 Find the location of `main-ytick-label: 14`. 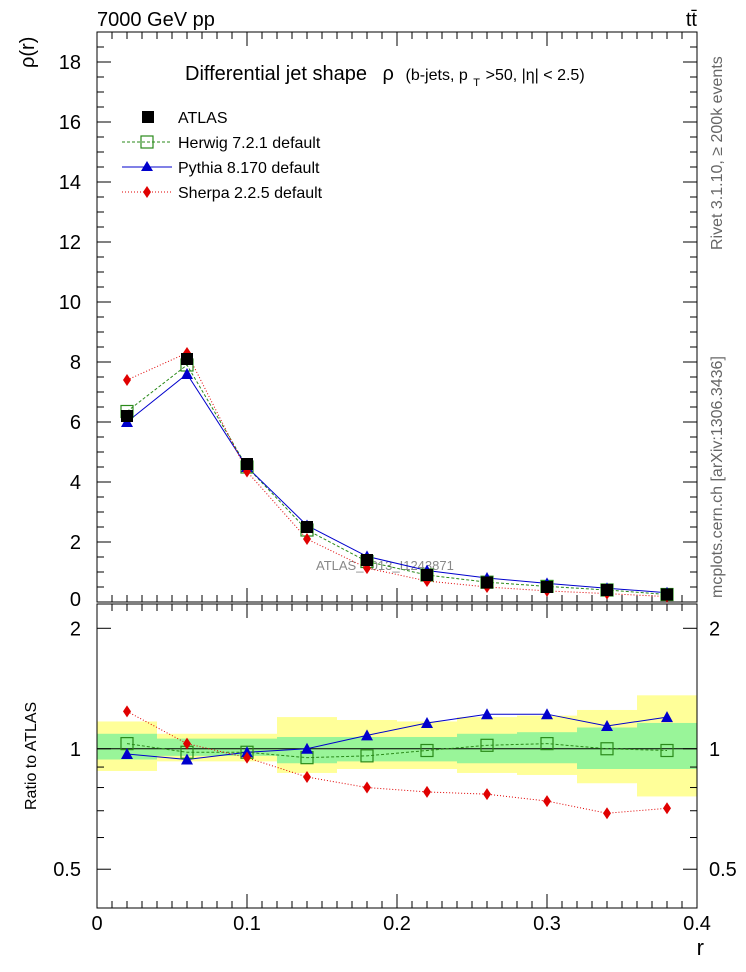

main-ytick-label: 14 is located at coordinates (70, 183).